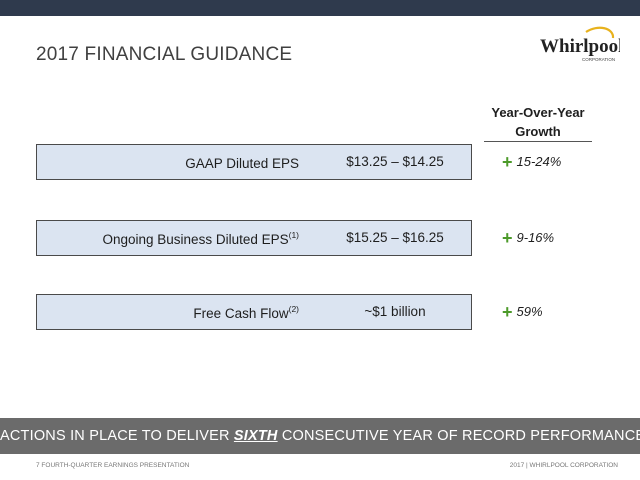  I want to click on logo-subtext: CORPORATION, so click(598, 59).